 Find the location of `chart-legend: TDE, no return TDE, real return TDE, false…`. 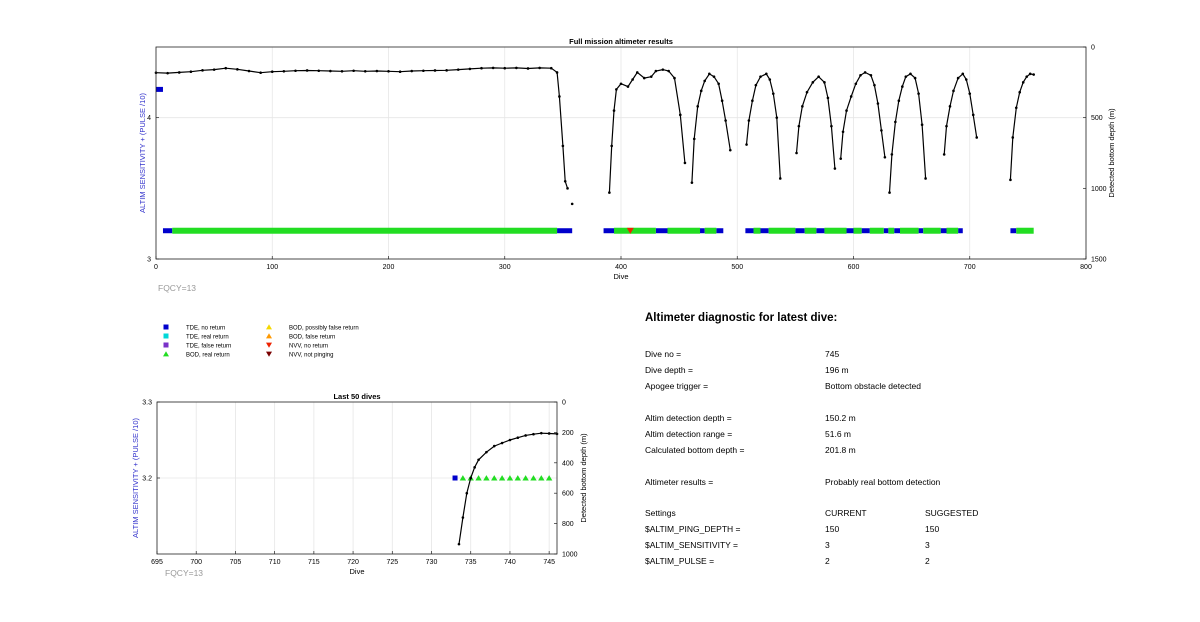

chart-legend: TDE, no return TDE, real return TDE, false… is located at coordinates (261, 341).